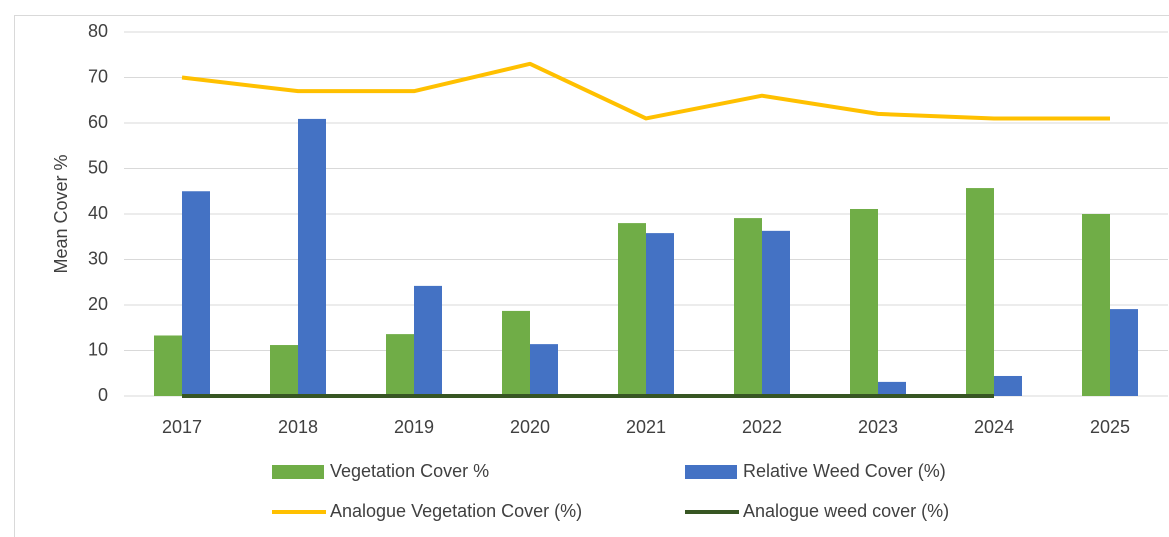  Describe the element at coordinates (98, 349) in the screenshot. I see `y-tick-label: 10` at that location.